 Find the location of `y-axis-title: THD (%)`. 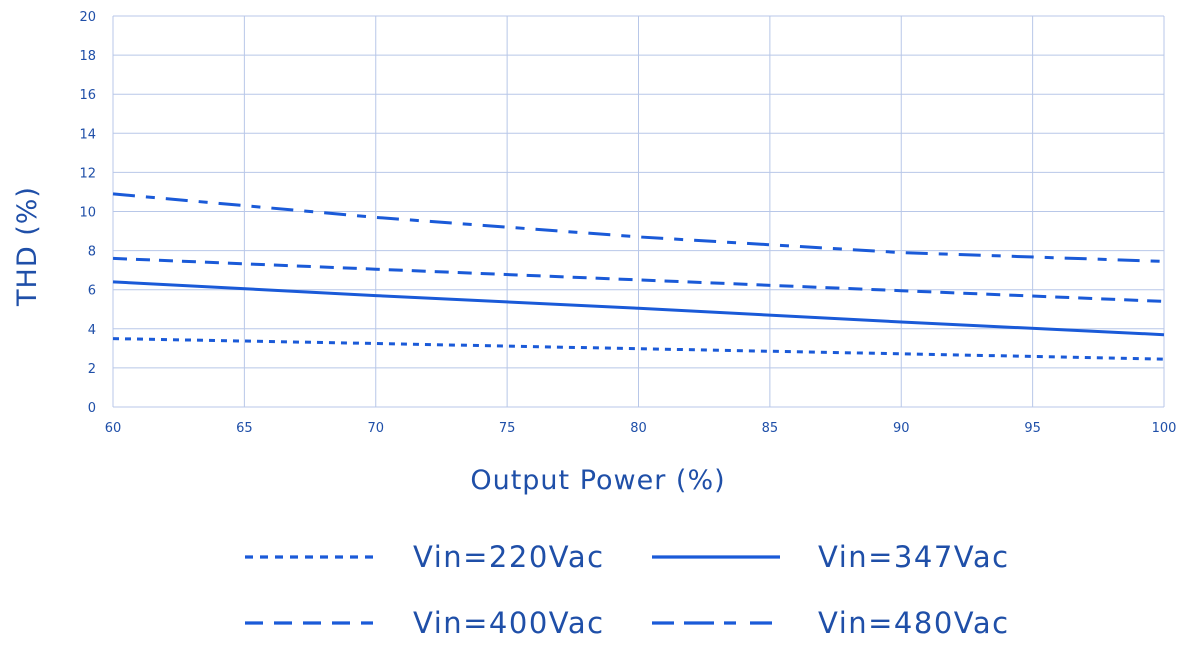

y-axis-title: THD (%) is located at coordinates (27, 246).